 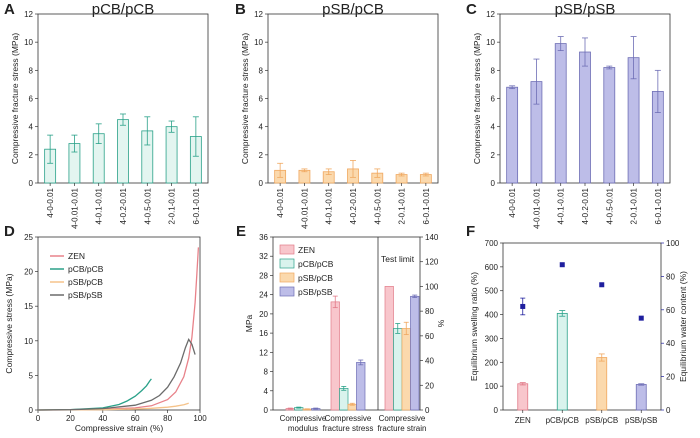 What do you see at coordinates (641, 318) in the screenshot?
I see `water-content-marker` at bounding box center [641, 318].